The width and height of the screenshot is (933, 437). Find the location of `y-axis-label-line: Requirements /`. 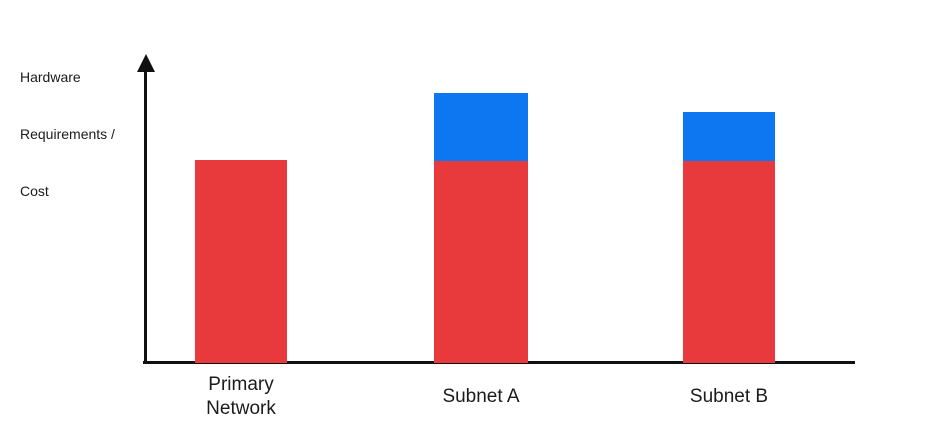

y-axis-label-line: Requirements / is located at coordinates (67, 134).